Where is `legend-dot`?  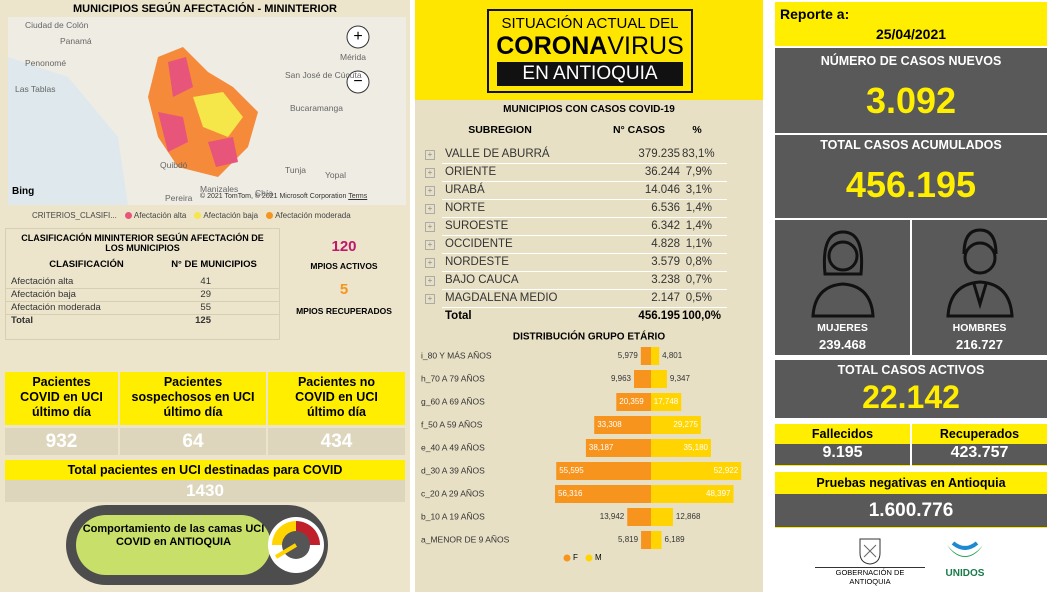
legend-dot is located at coordinates (589, 558).